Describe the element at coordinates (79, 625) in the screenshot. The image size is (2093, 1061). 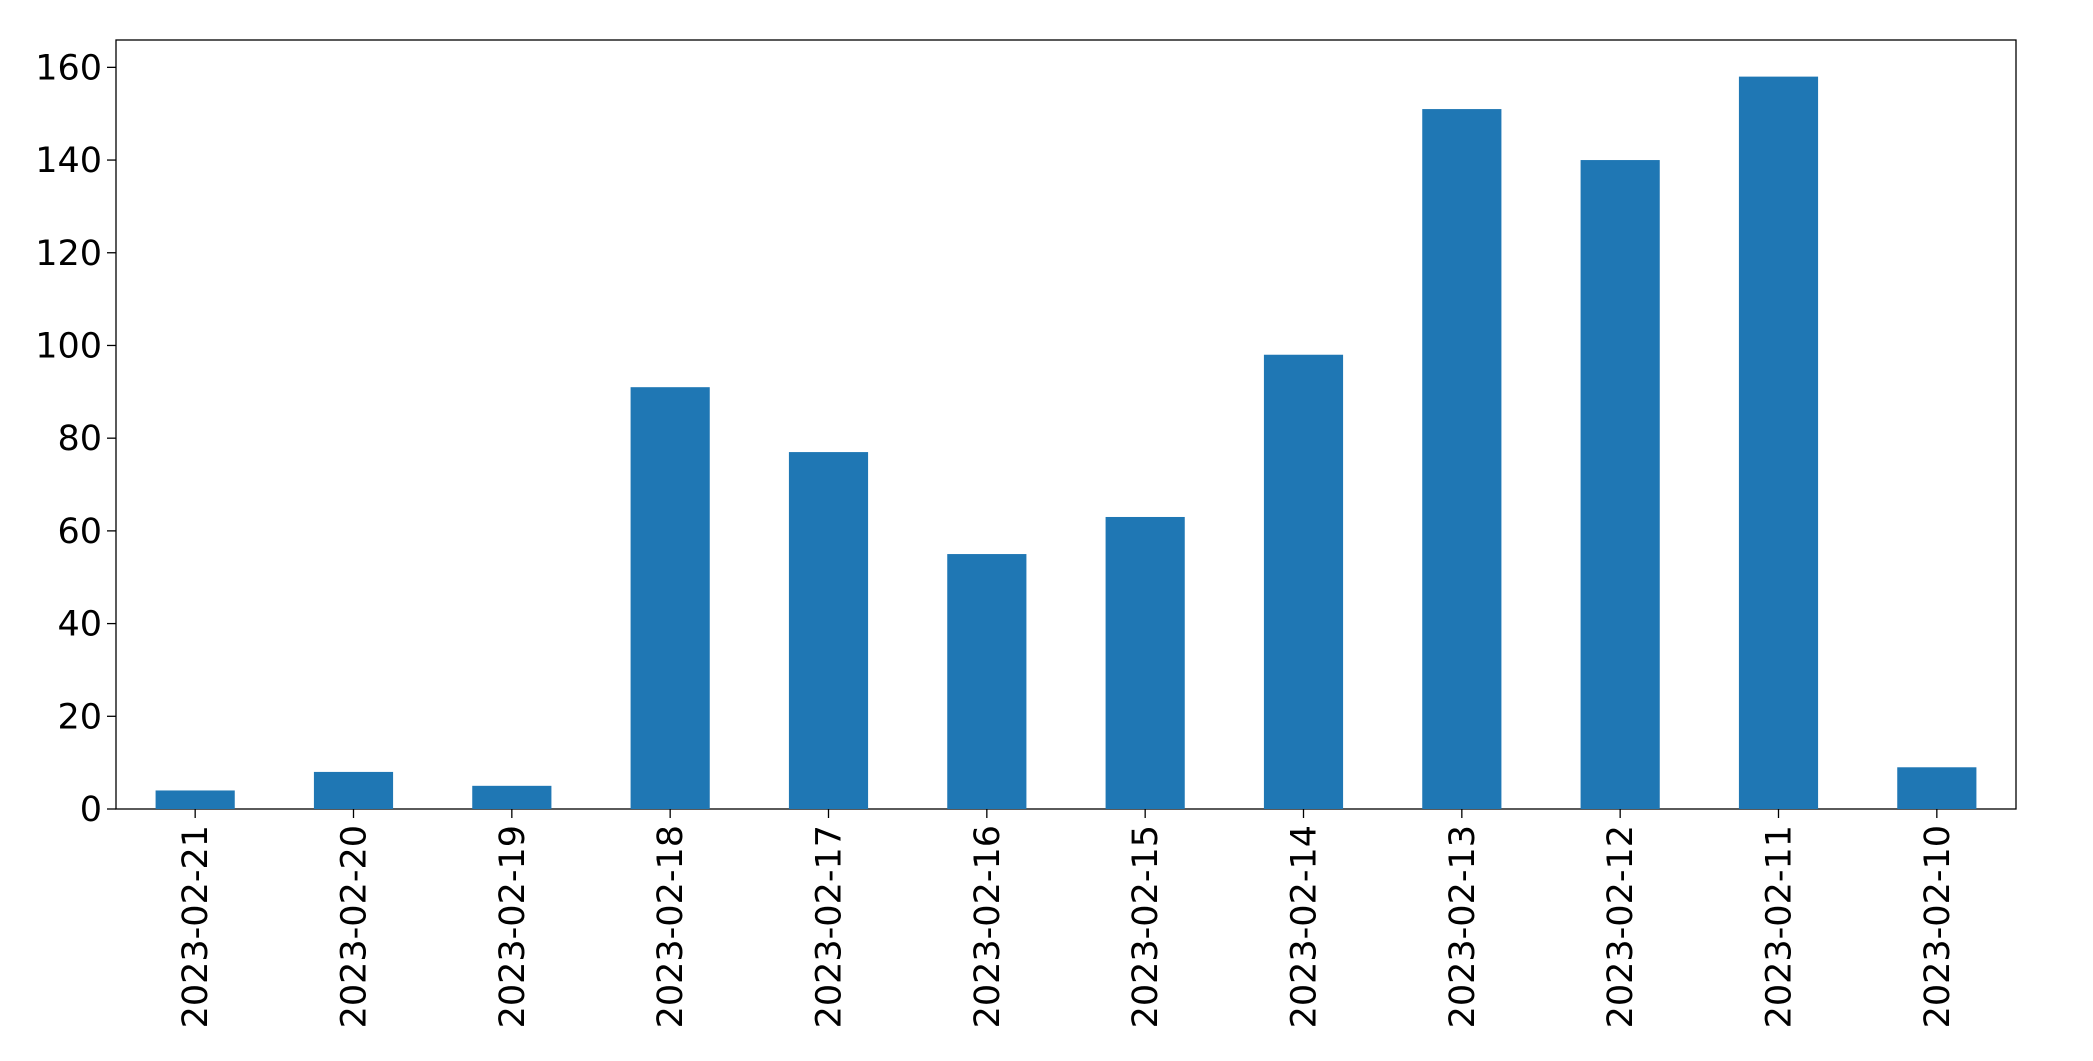
I see `y-tick-label: 40` at that location.